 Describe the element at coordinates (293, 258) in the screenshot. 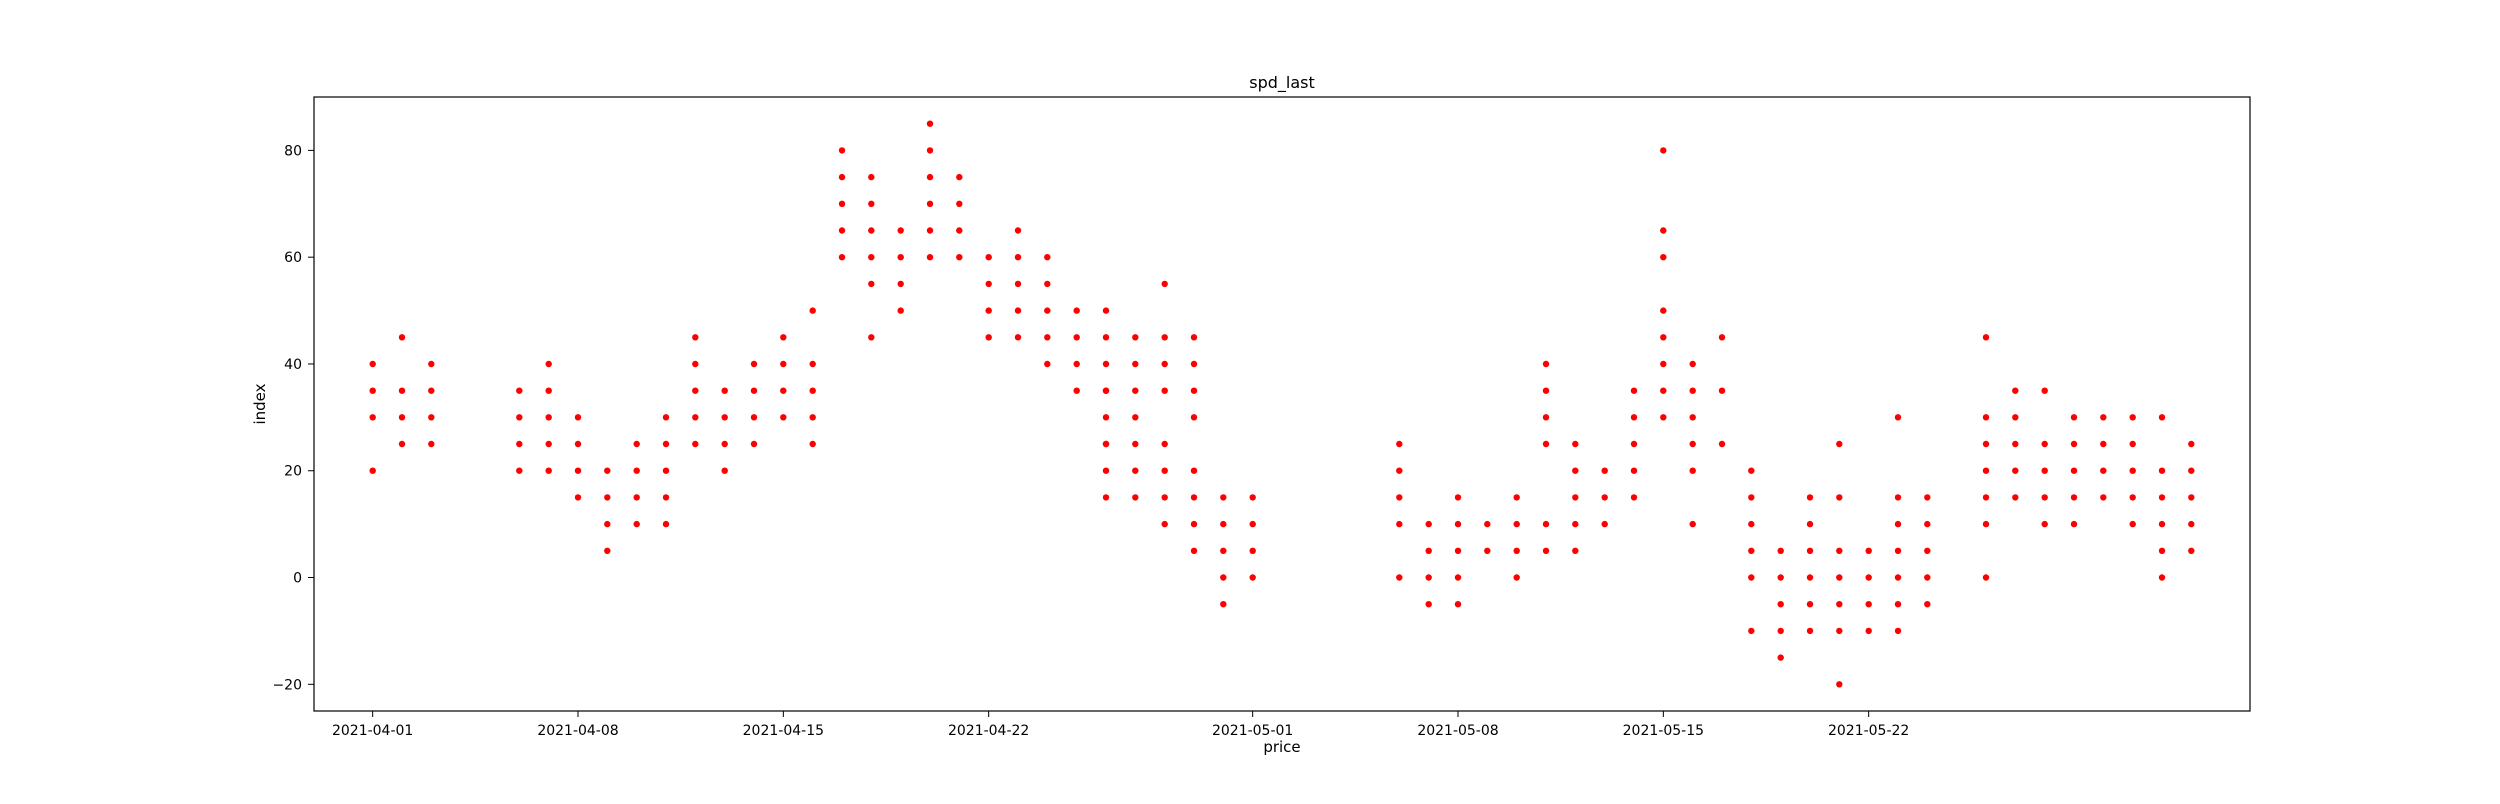

I see `y-tick-label: 60` at that location.